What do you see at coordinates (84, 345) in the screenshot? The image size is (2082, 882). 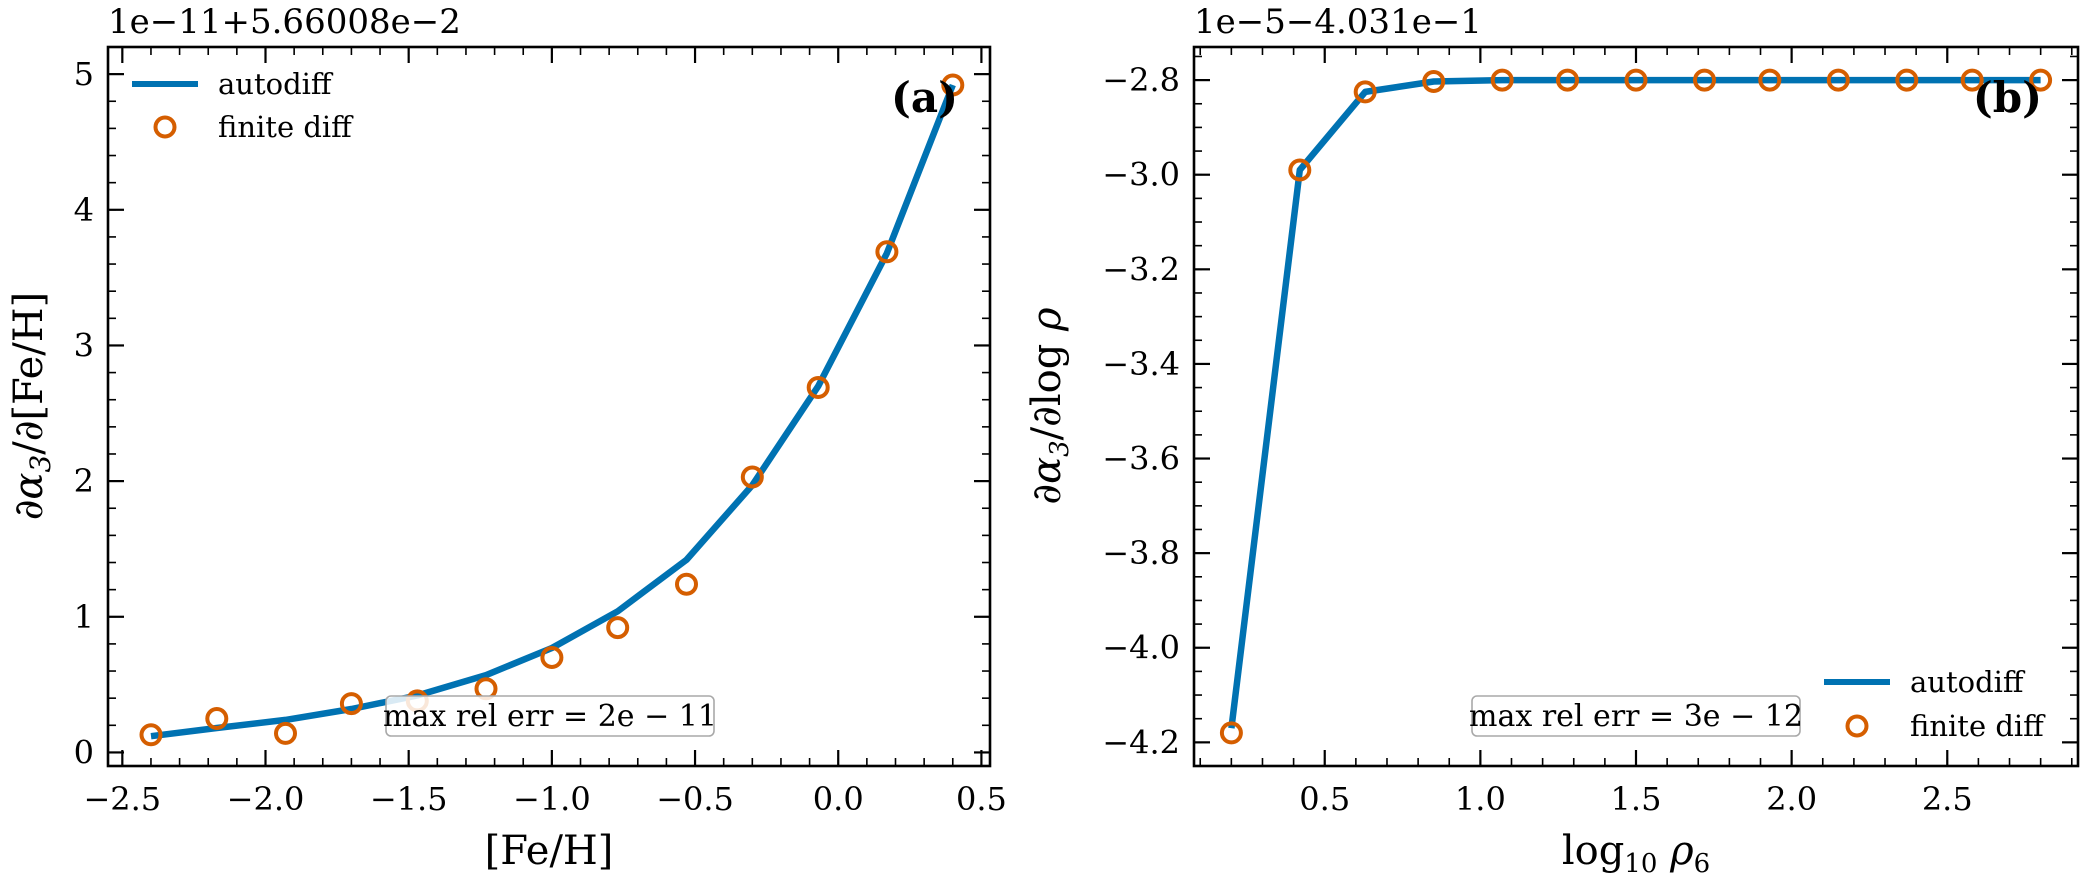 I see `panel-a-y-tick-label: 3` at bounding box center [84, 345].